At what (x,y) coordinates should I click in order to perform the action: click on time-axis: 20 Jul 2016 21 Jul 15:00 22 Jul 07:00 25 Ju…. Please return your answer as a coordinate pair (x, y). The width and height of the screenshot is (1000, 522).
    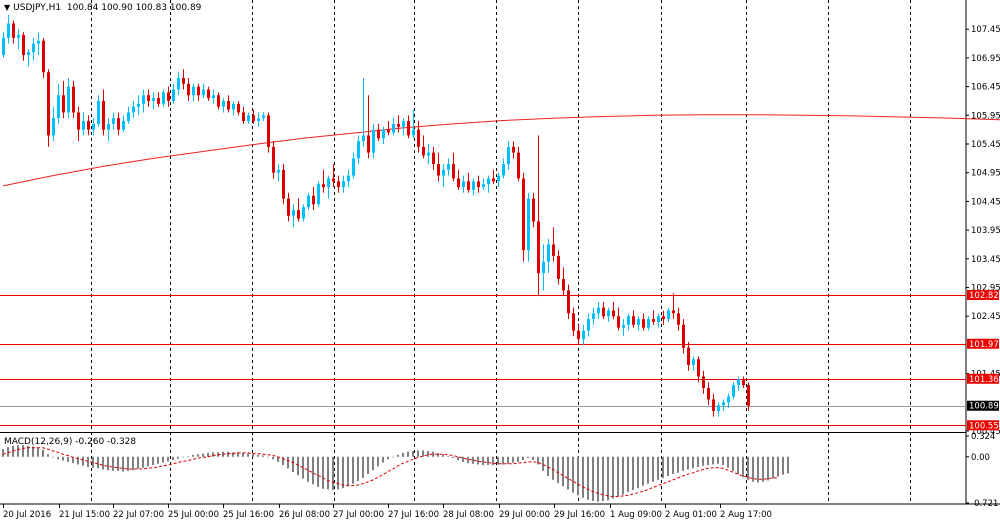
    Looking at the image, I should click on (387, 512).